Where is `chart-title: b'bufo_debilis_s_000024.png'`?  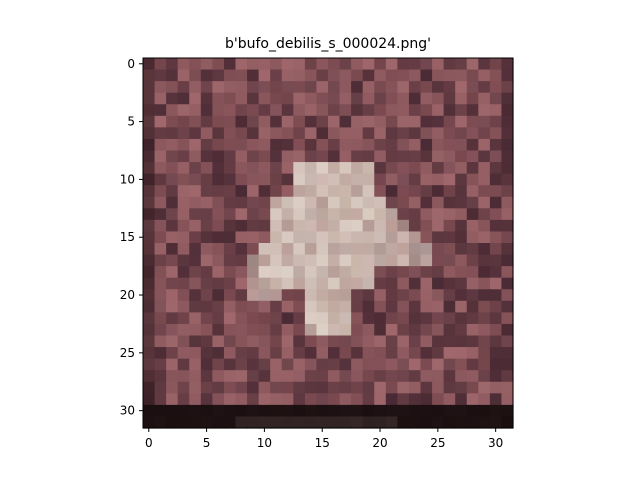 chart-title: b'bufo_debilis_s_000024.png' is located at coordinates (328, 44).